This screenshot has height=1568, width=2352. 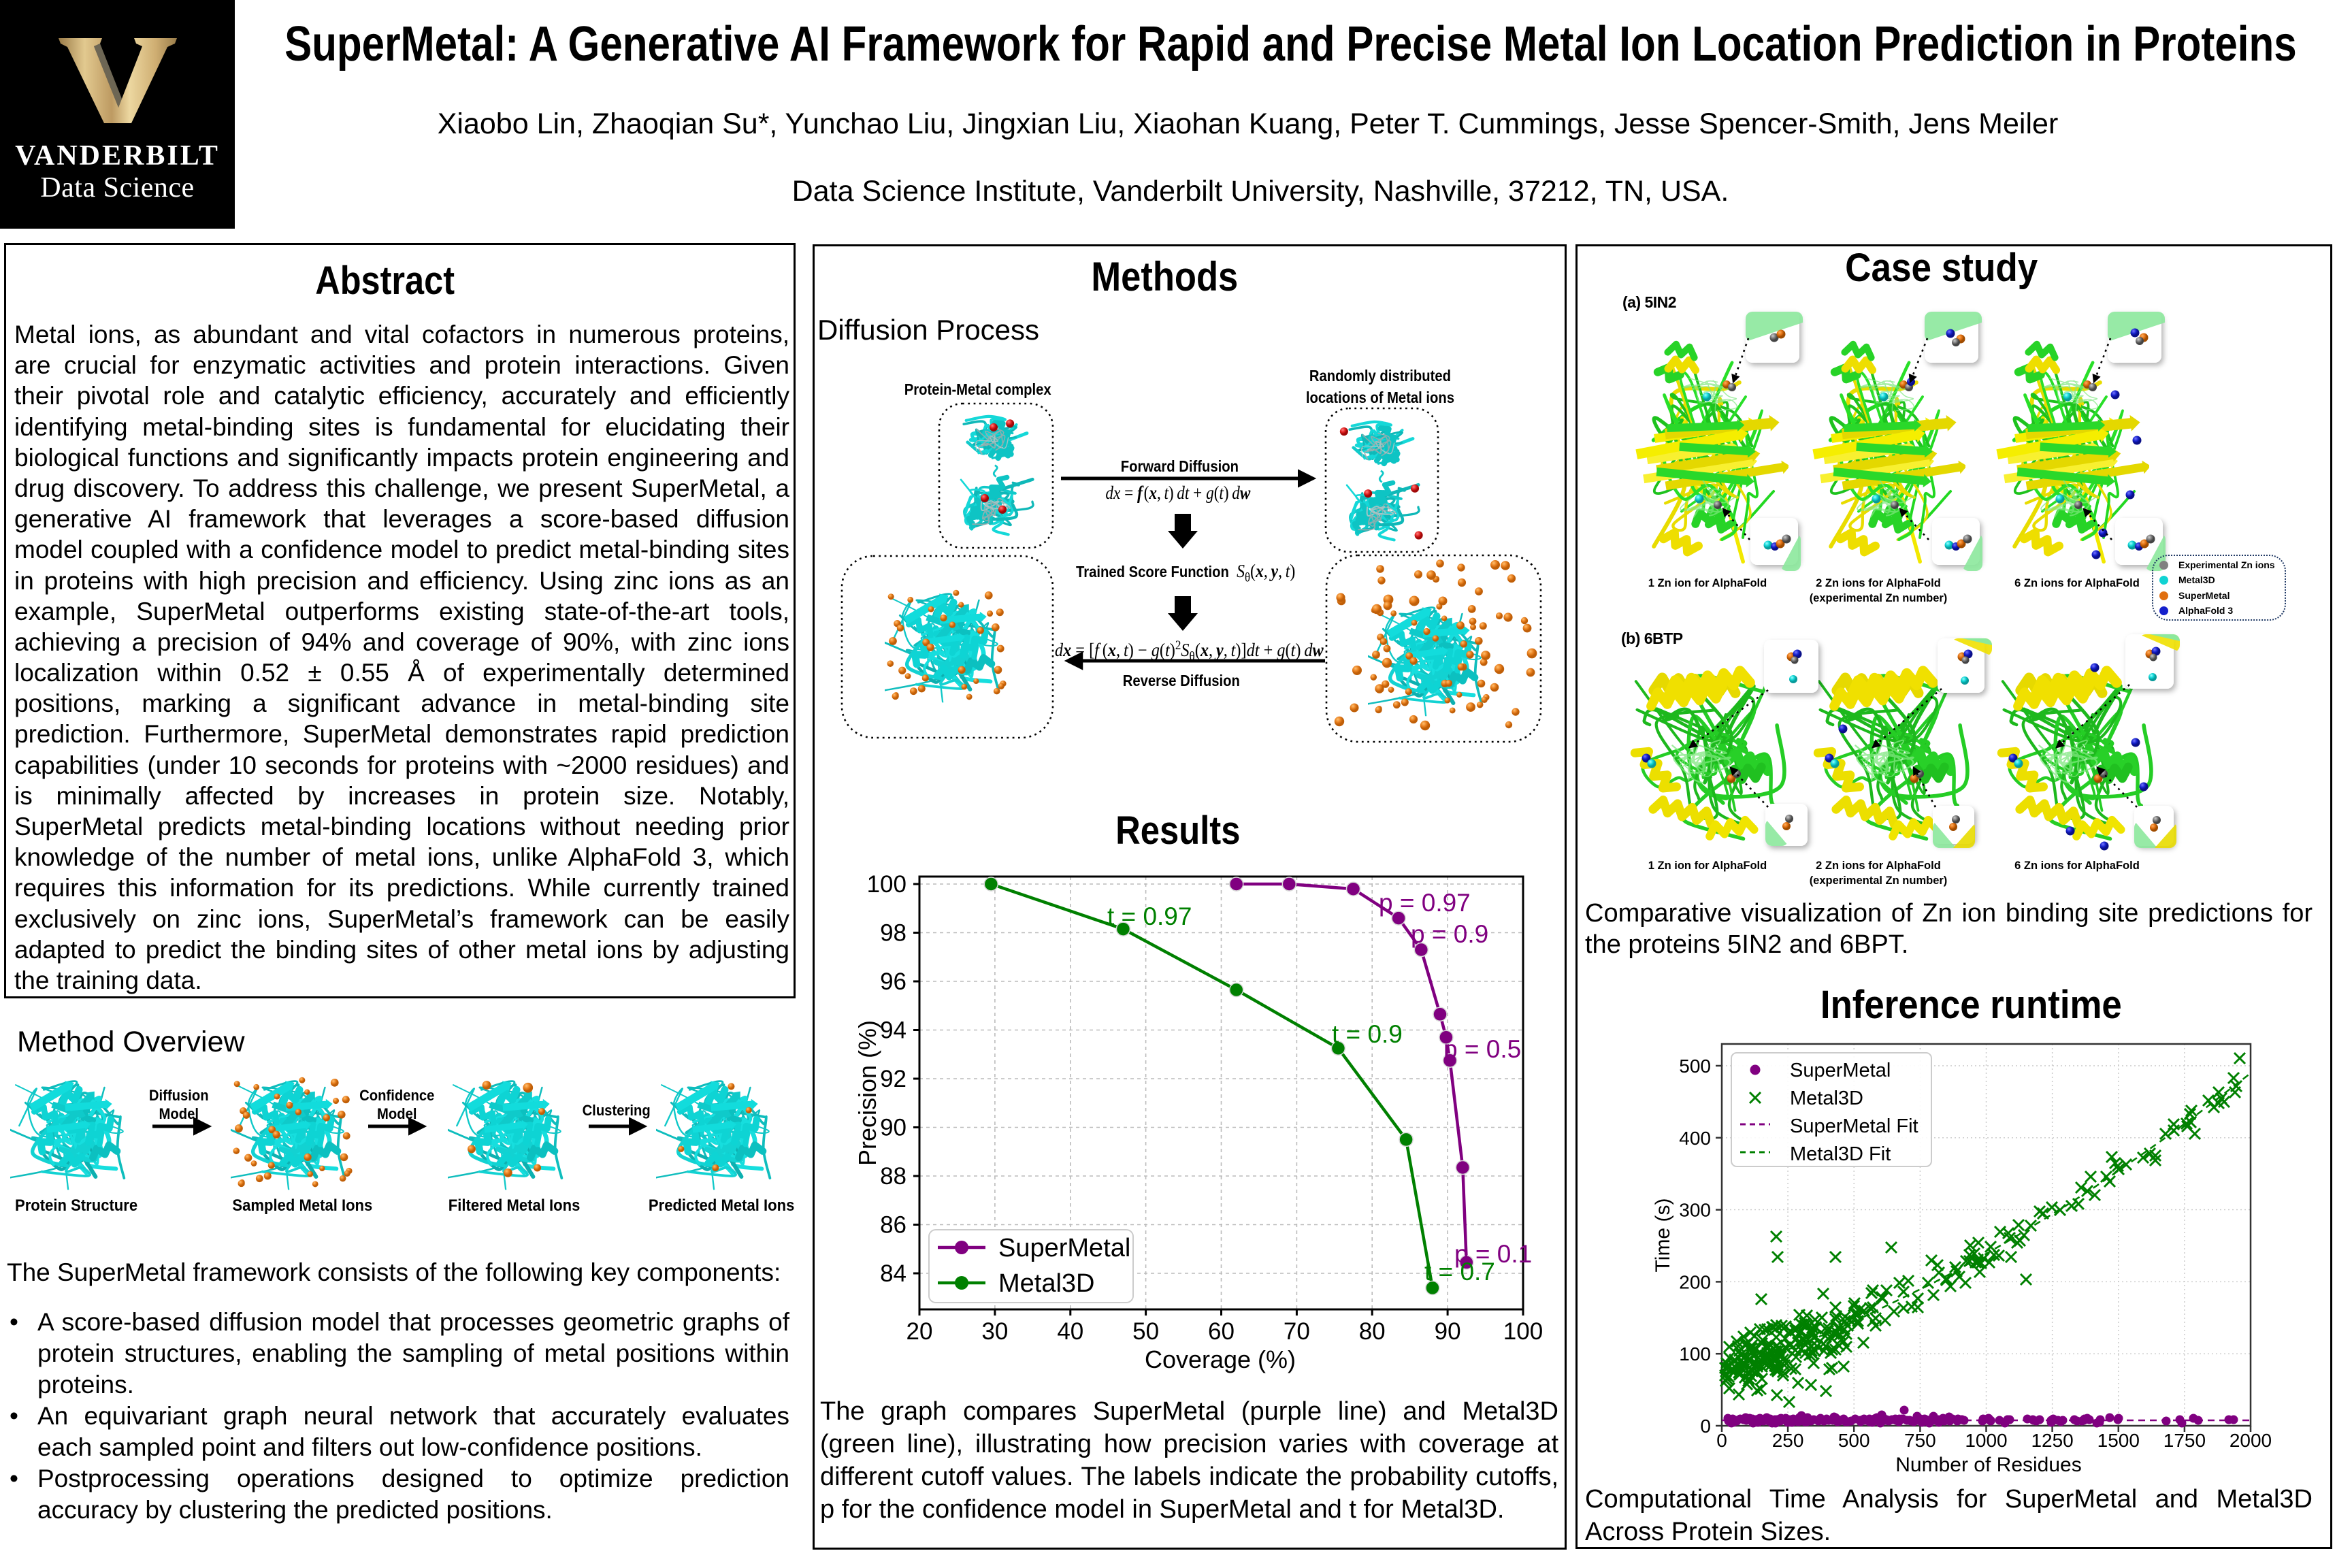 What do you see at coordinates (893, 1274) in the screenshot?
I see `svg-text: 84` at bounding box center [893, 1274].